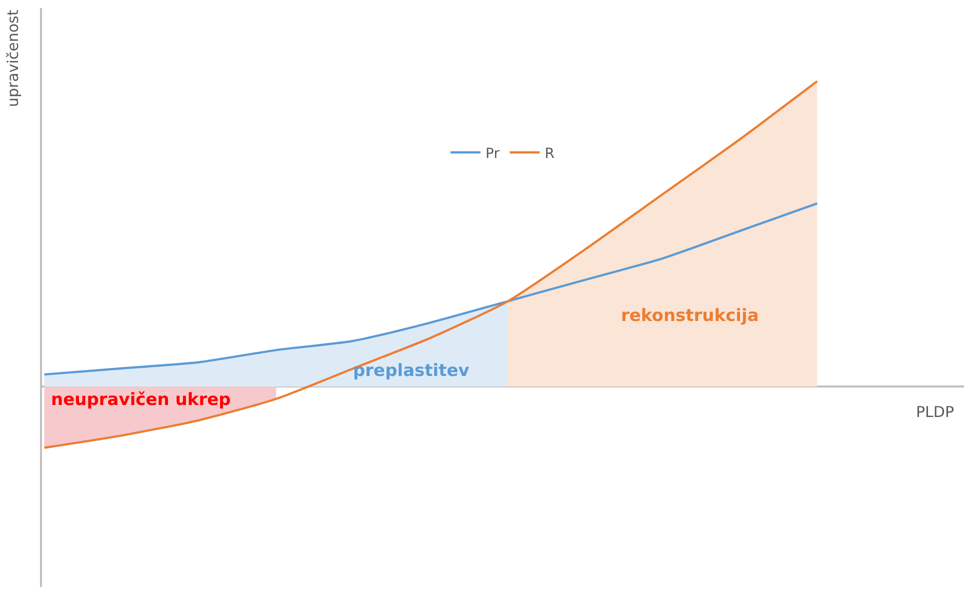 This screenshot has height=591, width=972. What do you see at coordinates (935, 412) in the screenshot?
I see `x-axis-title: PLDP` at bounding box center [935, 412].